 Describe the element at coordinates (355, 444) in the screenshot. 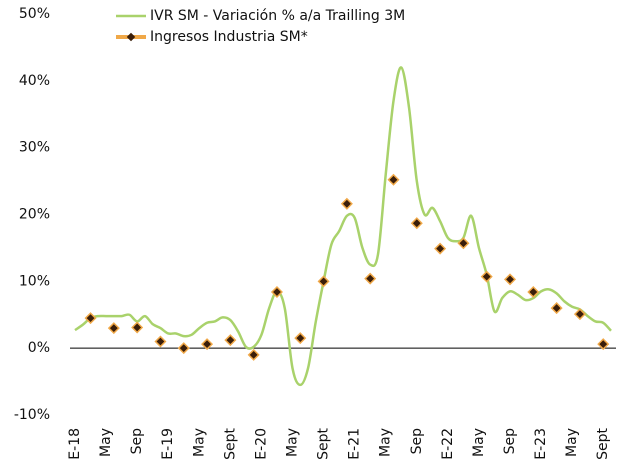

I see `x-tick-label: E-21` at that location.